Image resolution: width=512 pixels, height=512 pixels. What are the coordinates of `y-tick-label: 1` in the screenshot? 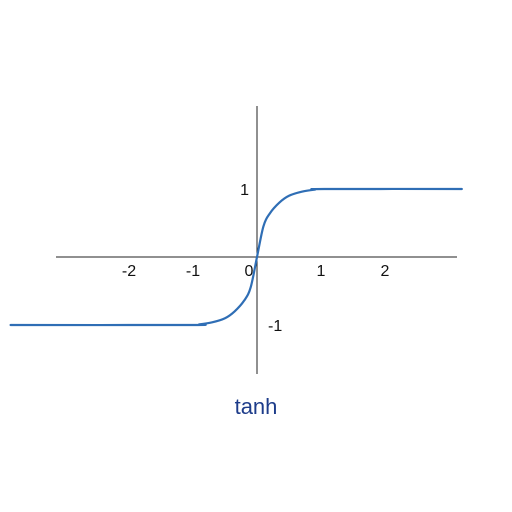 It's located at (244, 190).